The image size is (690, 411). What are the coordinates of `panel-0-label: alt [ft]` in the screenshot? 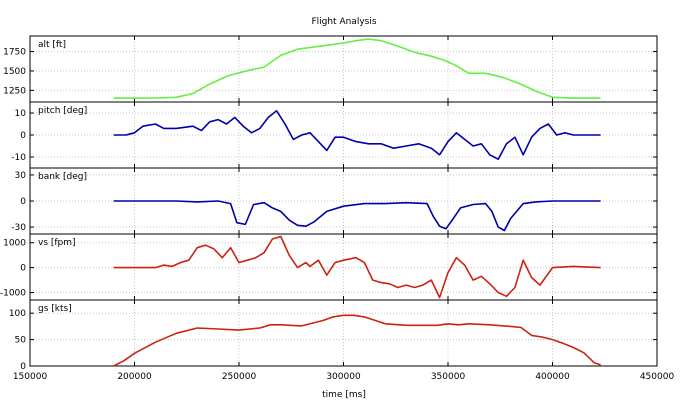 It's located at (52, 45).